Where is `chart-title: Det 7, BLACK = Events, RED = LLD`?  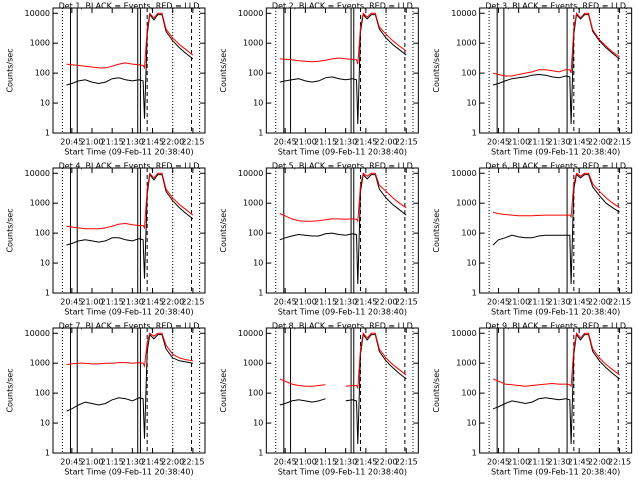
chart-title: Det 7, BLACK = Events, RED = LLD is located at coordinates (129, 326).